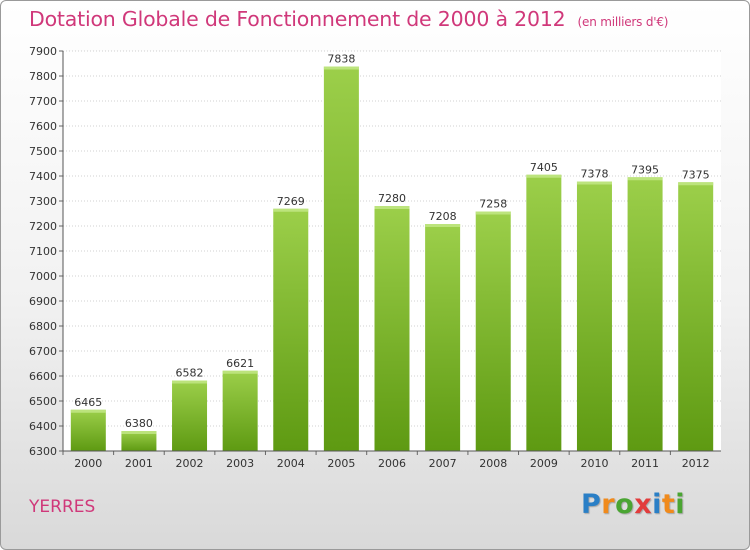  Describe the element at coordinates (341, 463) in the screenshot. I see `x-tick-label: 2005` at that location.